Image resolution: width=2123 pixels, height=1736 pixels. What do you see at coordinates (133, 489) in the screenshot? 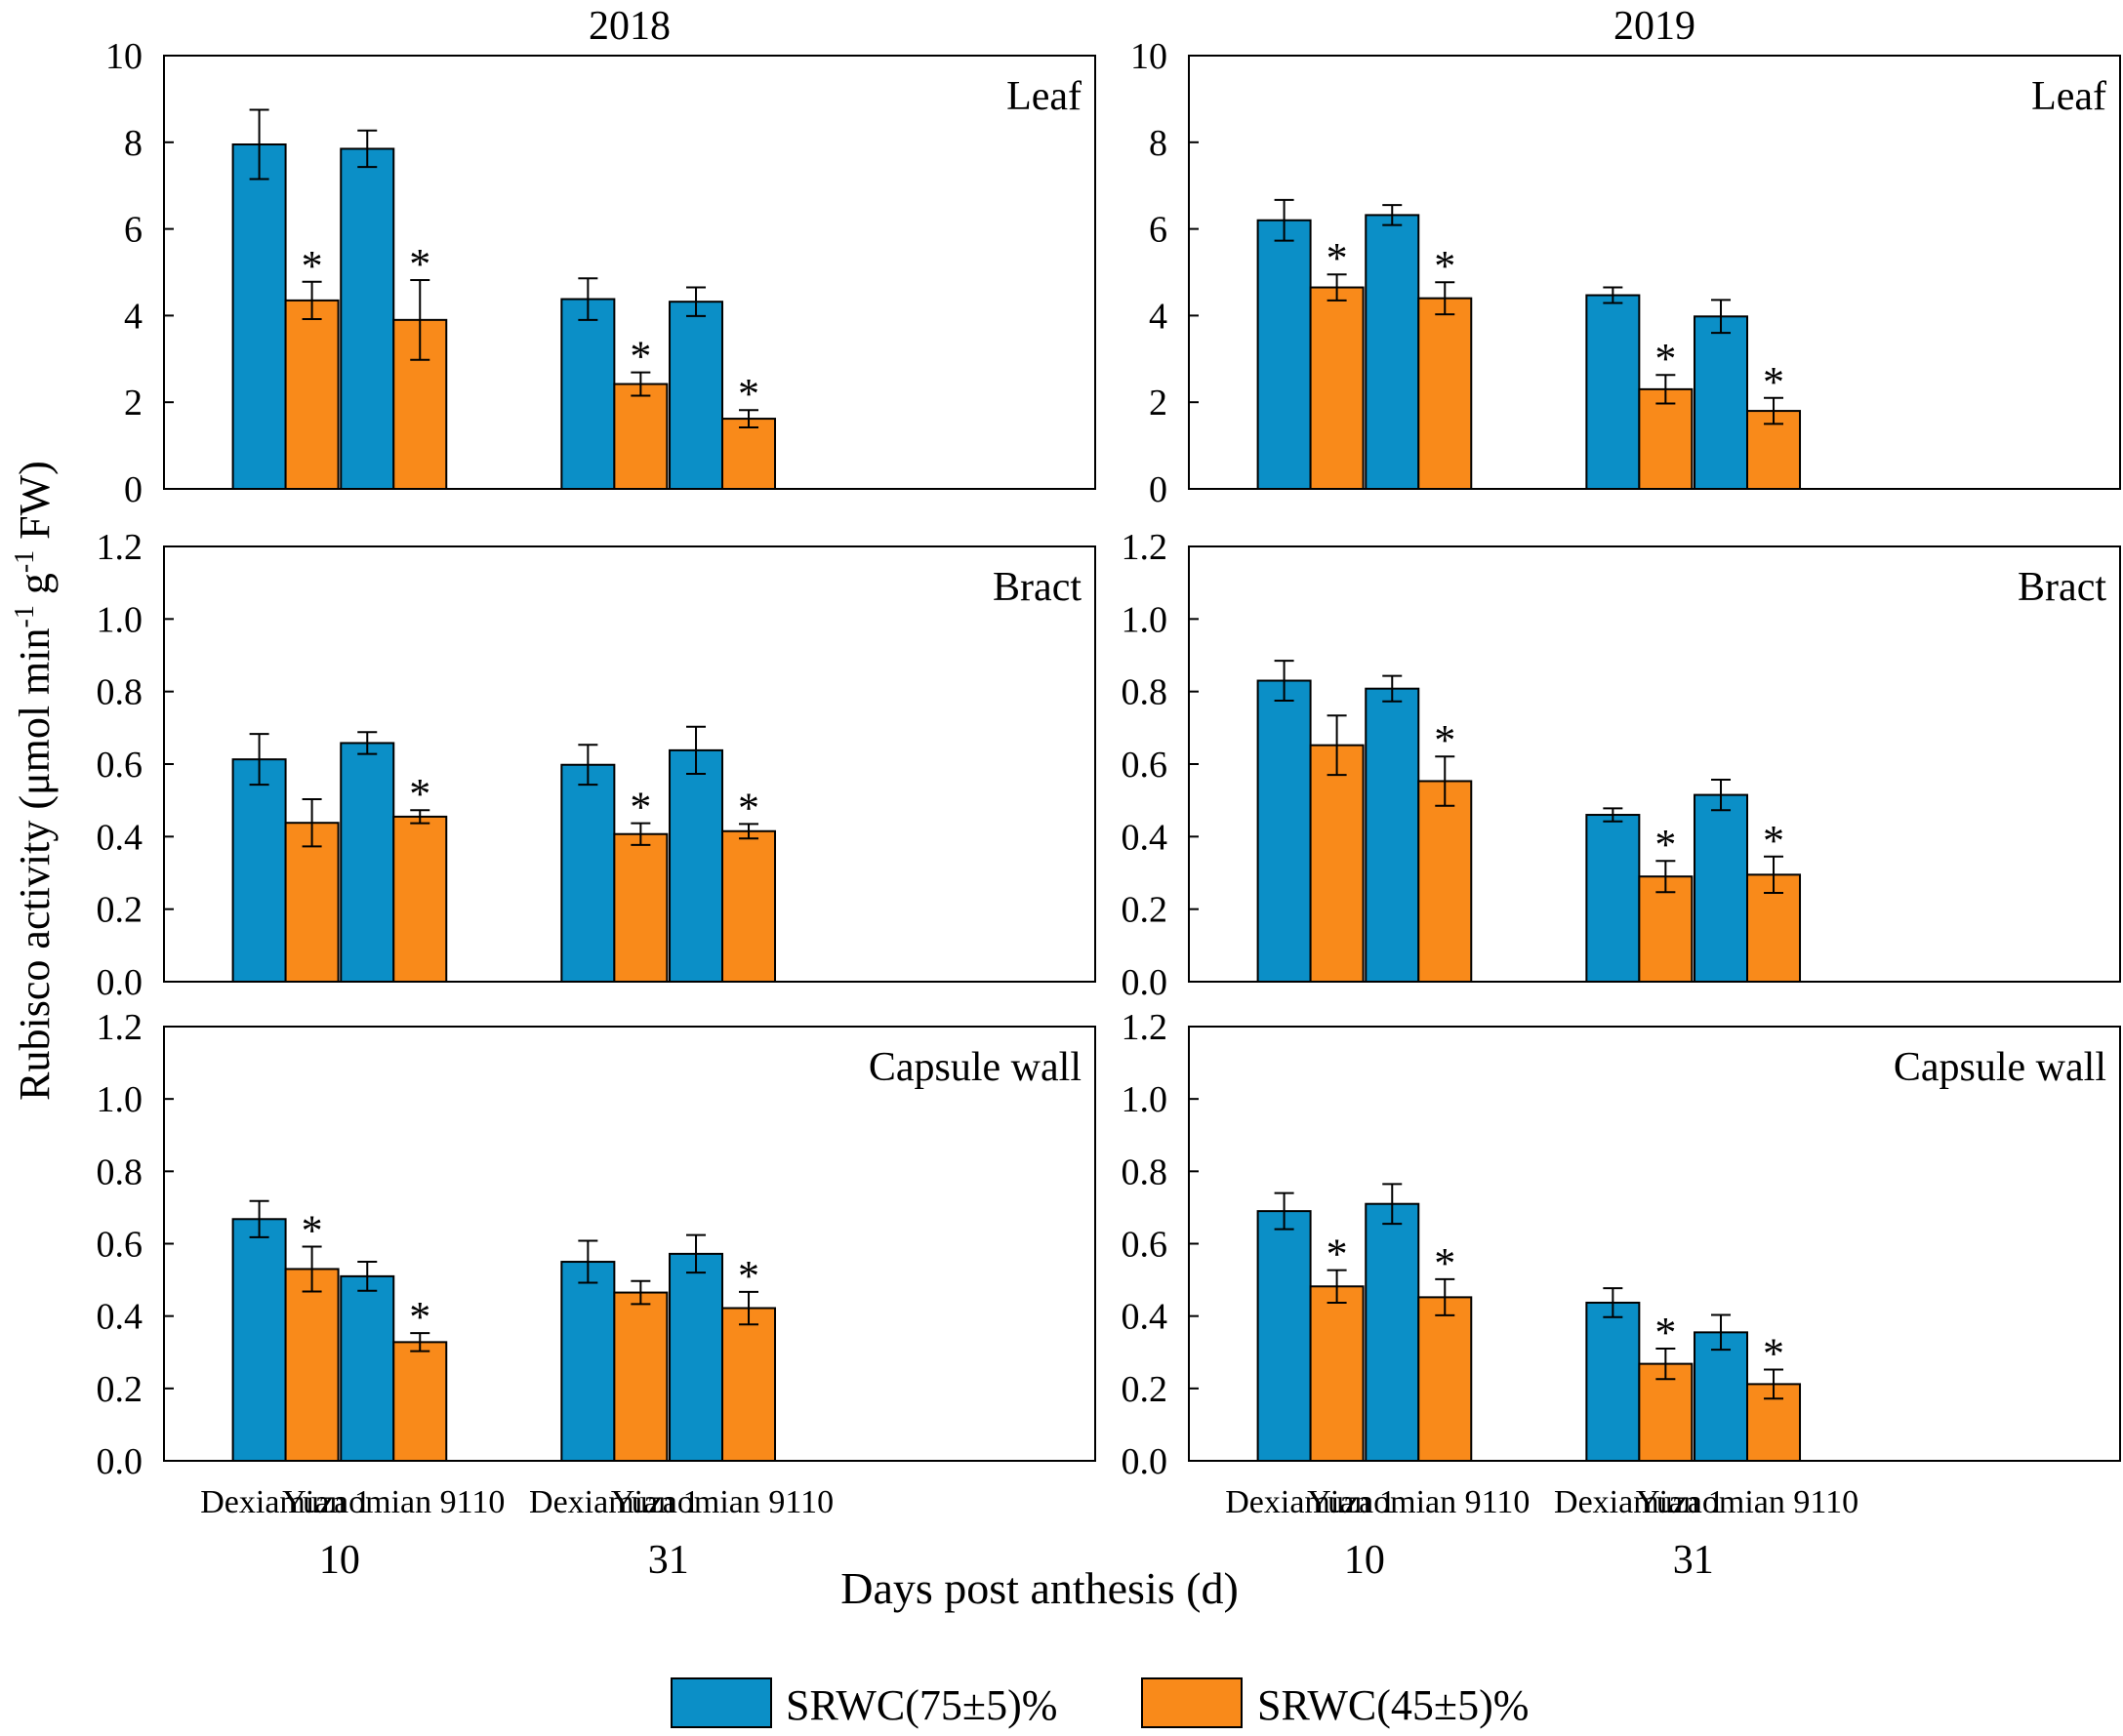
I see `y-tick-label: 0` at bounding box center [133, 489].